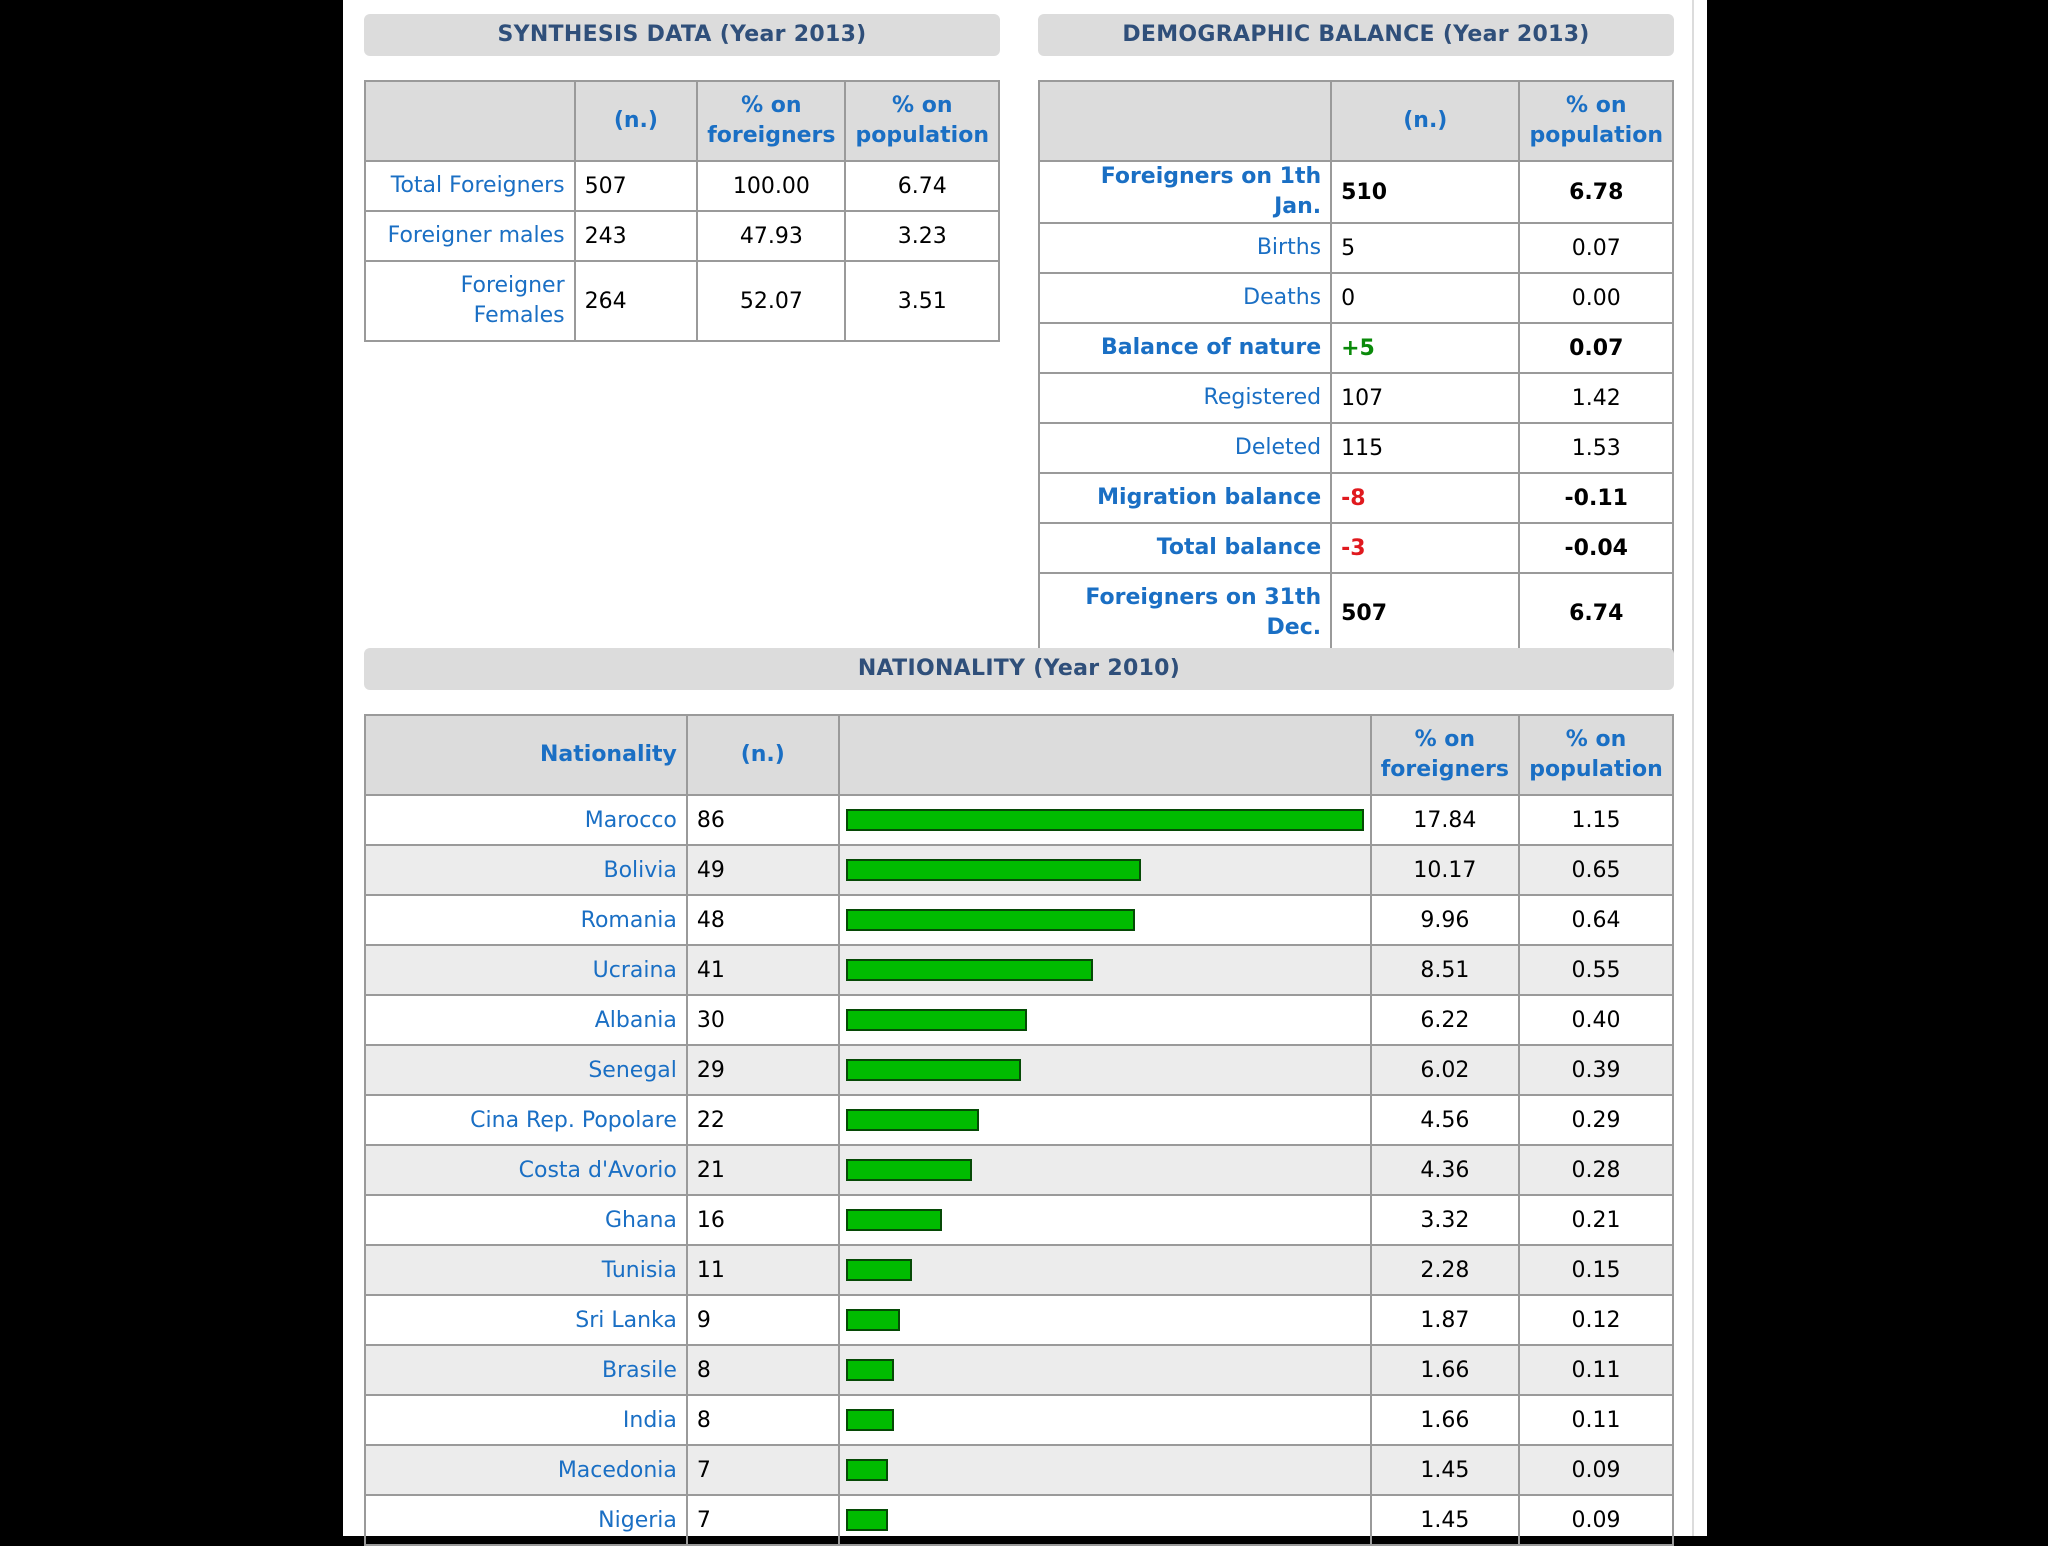 This screenshot has width=2048, height=1546. I want to click on nationality-row-label: India, so click(526, 1420).